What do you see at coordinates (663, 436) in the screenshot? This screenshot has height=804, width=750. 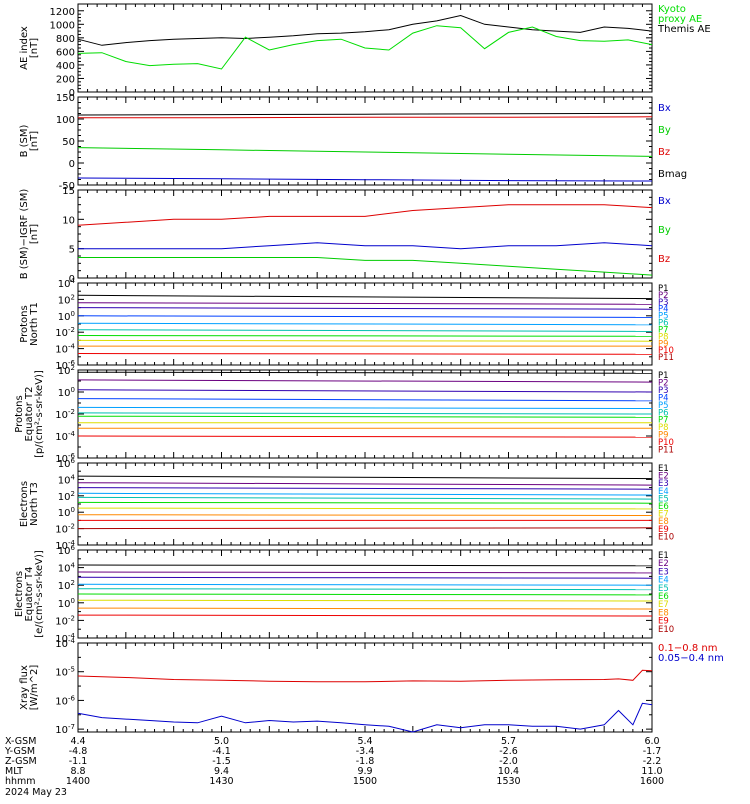 I see `legend-entry: P9` at bounding box center [663, 436].